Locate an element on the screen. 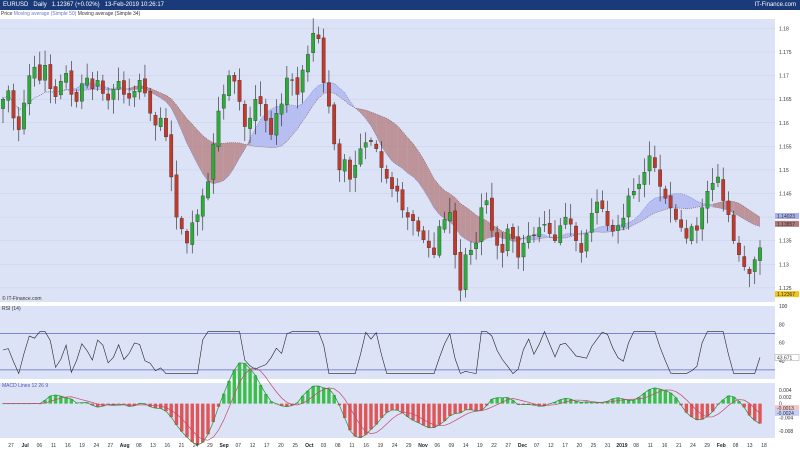 The height and width of the screenshot is (450, 800). month-label: 2019 is located at coordinates (621, 446).